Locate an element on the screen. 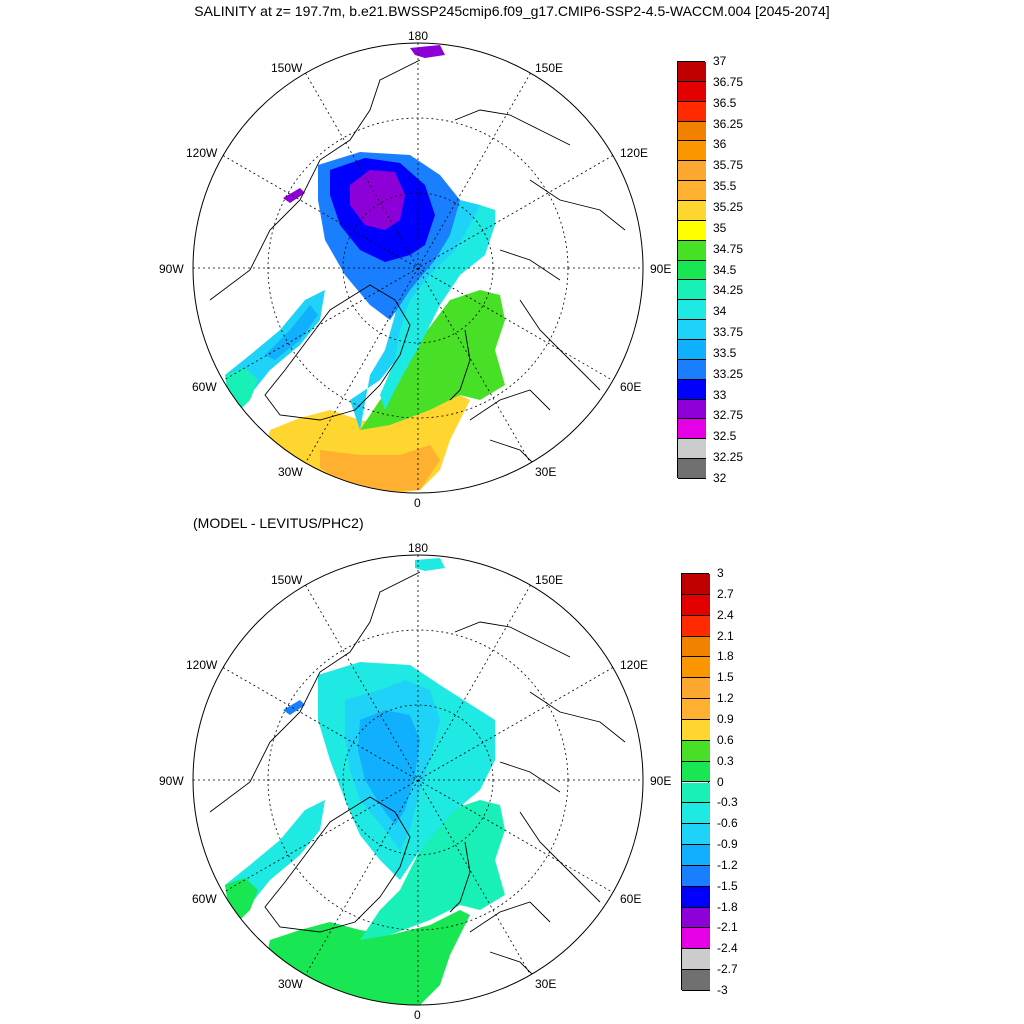 The height and width of the screenshot is (1024, 1024). top-lon-label-180: 180 is located at coordinates (418, 36).